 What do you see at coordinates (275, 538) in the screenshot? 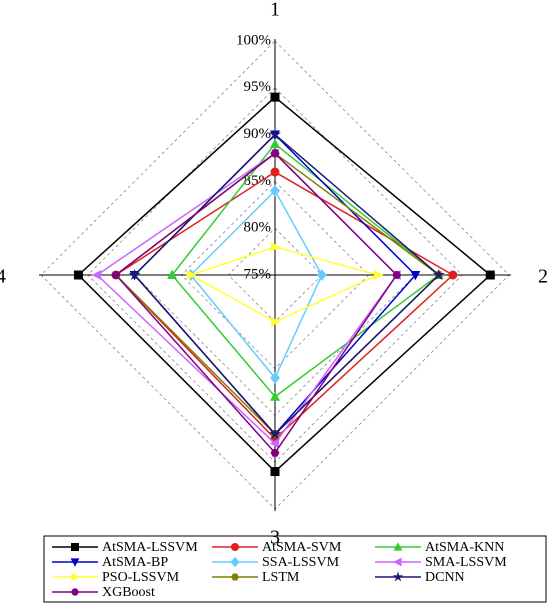
I see `axis-label: 3` at bounding box center [275, 538].